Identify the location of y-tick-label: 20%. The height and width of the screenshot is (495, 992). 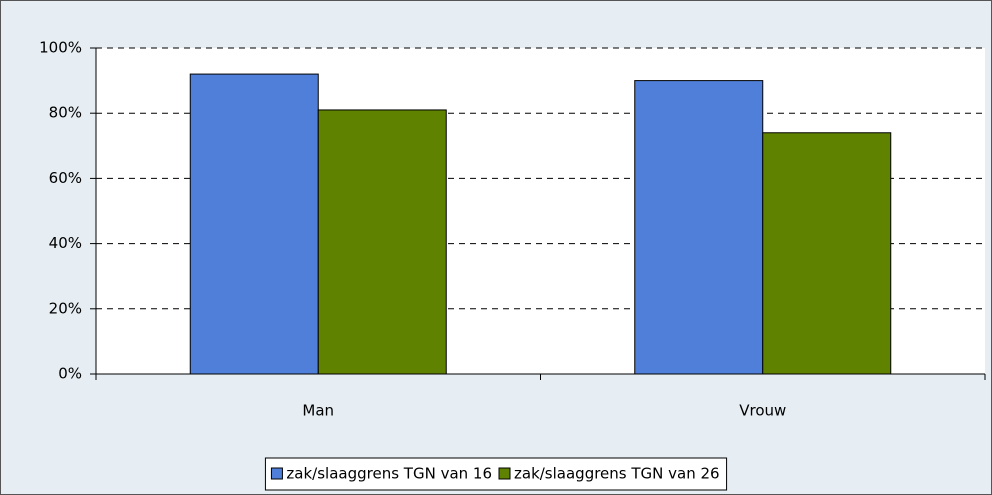
(65, 308).